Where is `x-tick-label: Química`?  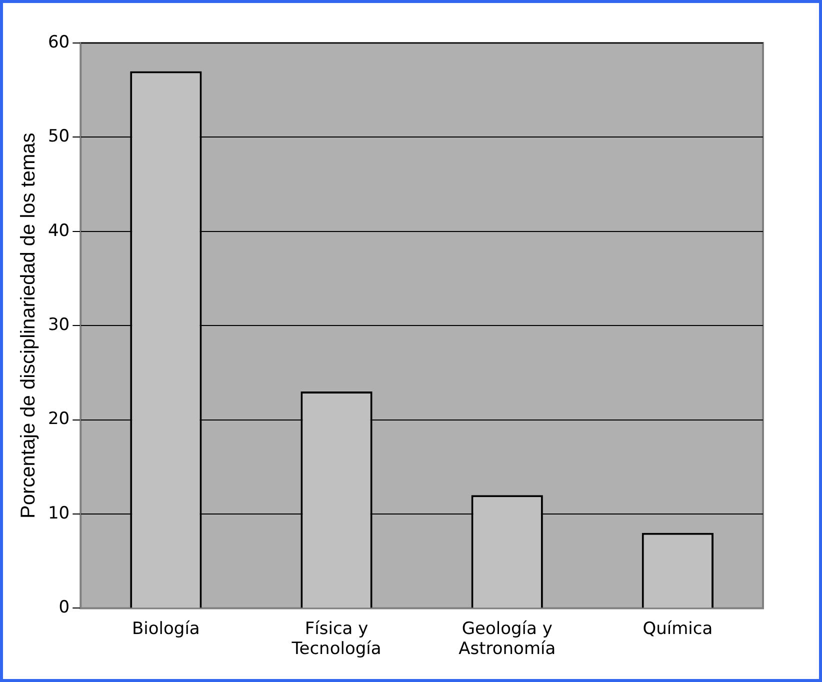 x-tick-label: Química is located at coordinates (677, 628).